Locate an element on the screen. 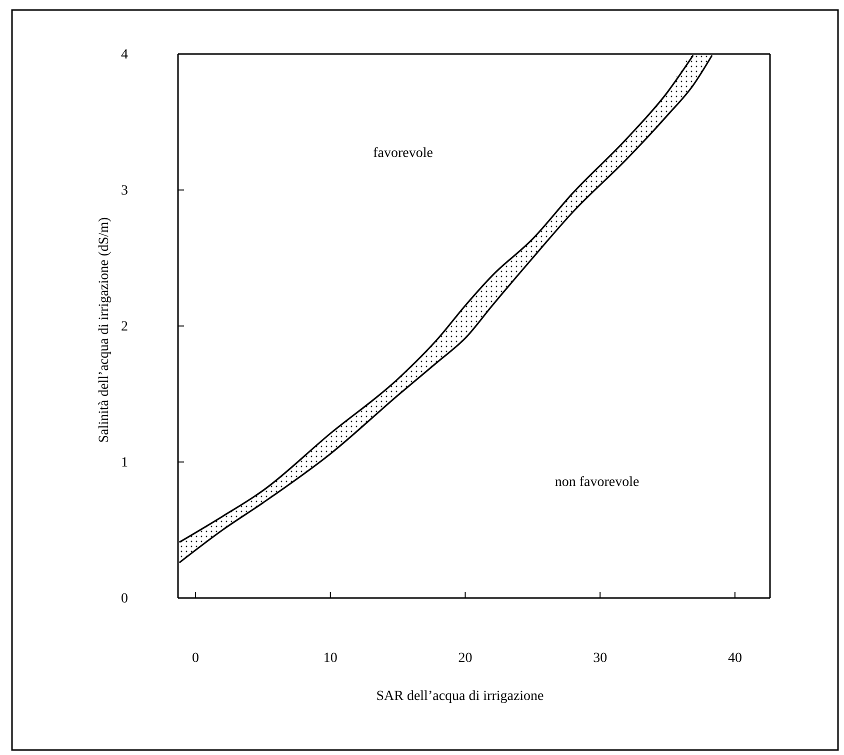 The width and height of the screenshot is (844, 755). x-tick-label: 40 is located at coordinates (735, 658).